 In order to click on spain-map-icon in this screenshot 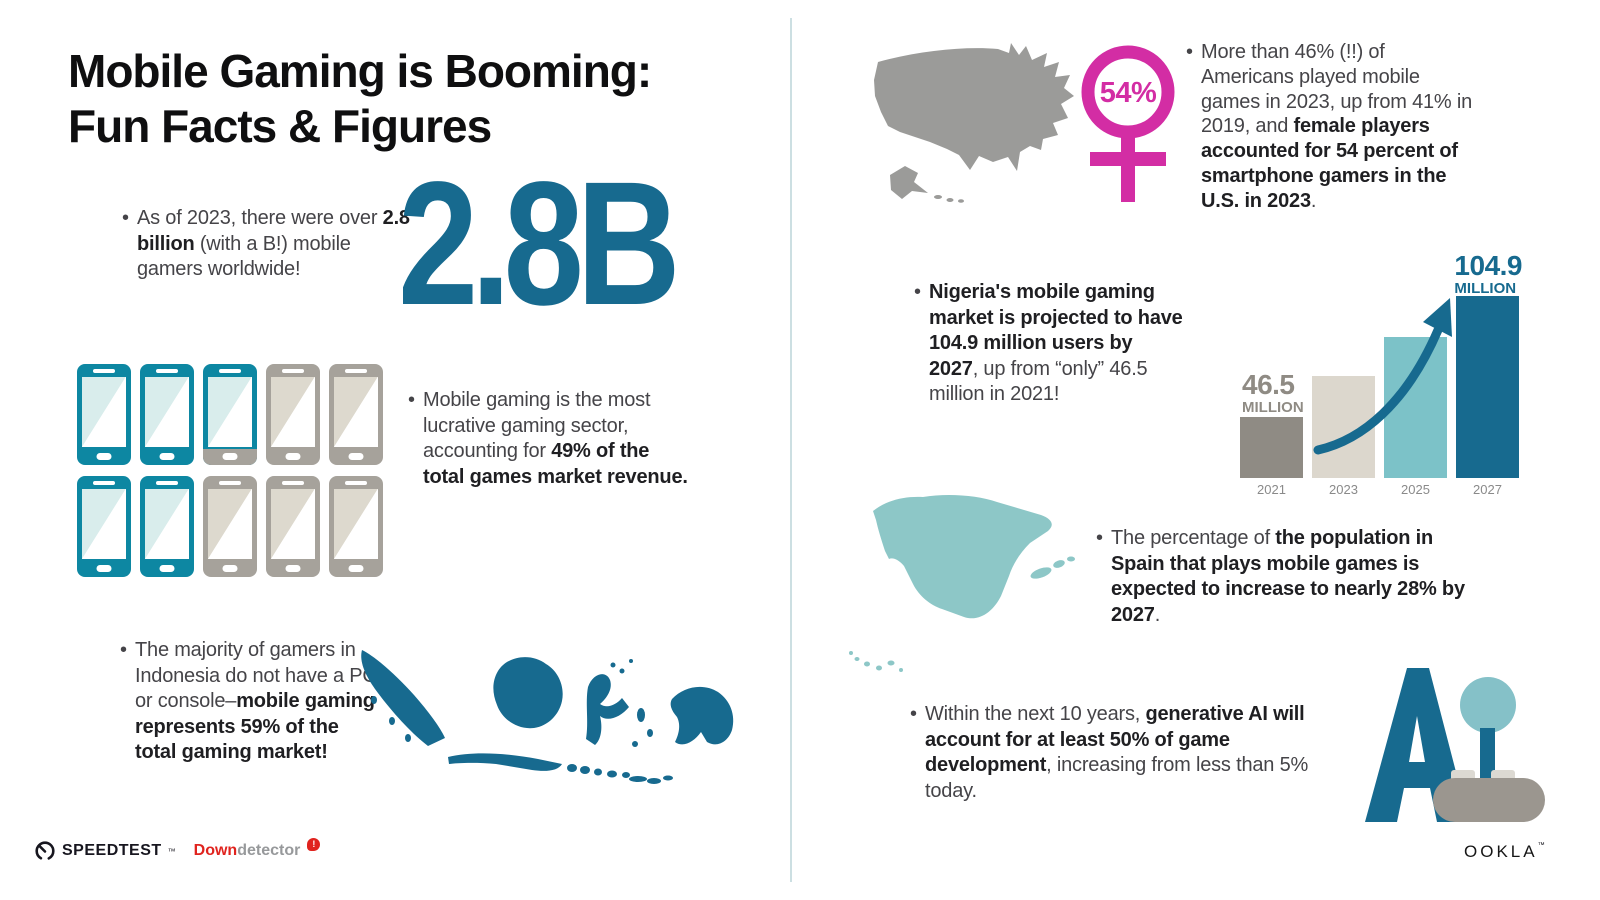, I will do `click(962, 583)`.